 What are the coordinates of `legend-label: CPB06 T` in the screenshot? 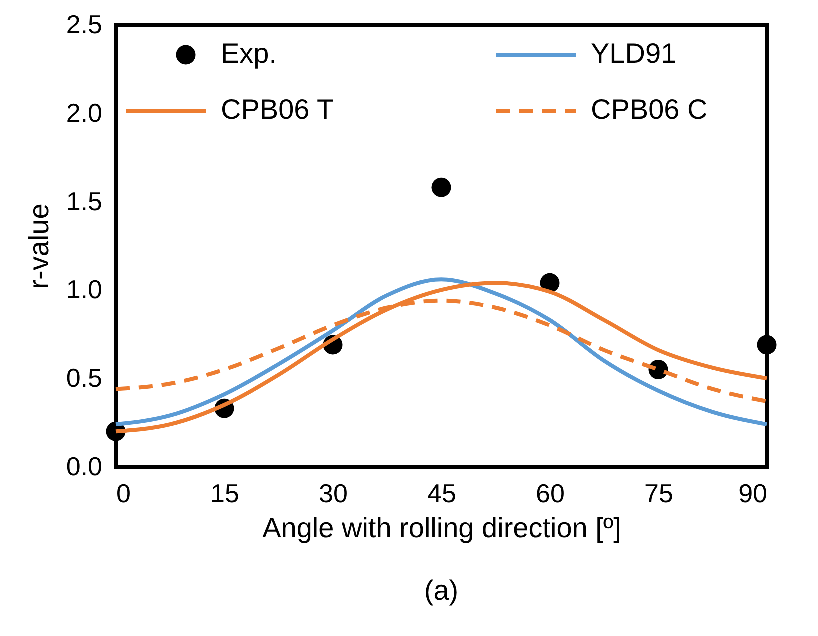 It's located at (277, 109).